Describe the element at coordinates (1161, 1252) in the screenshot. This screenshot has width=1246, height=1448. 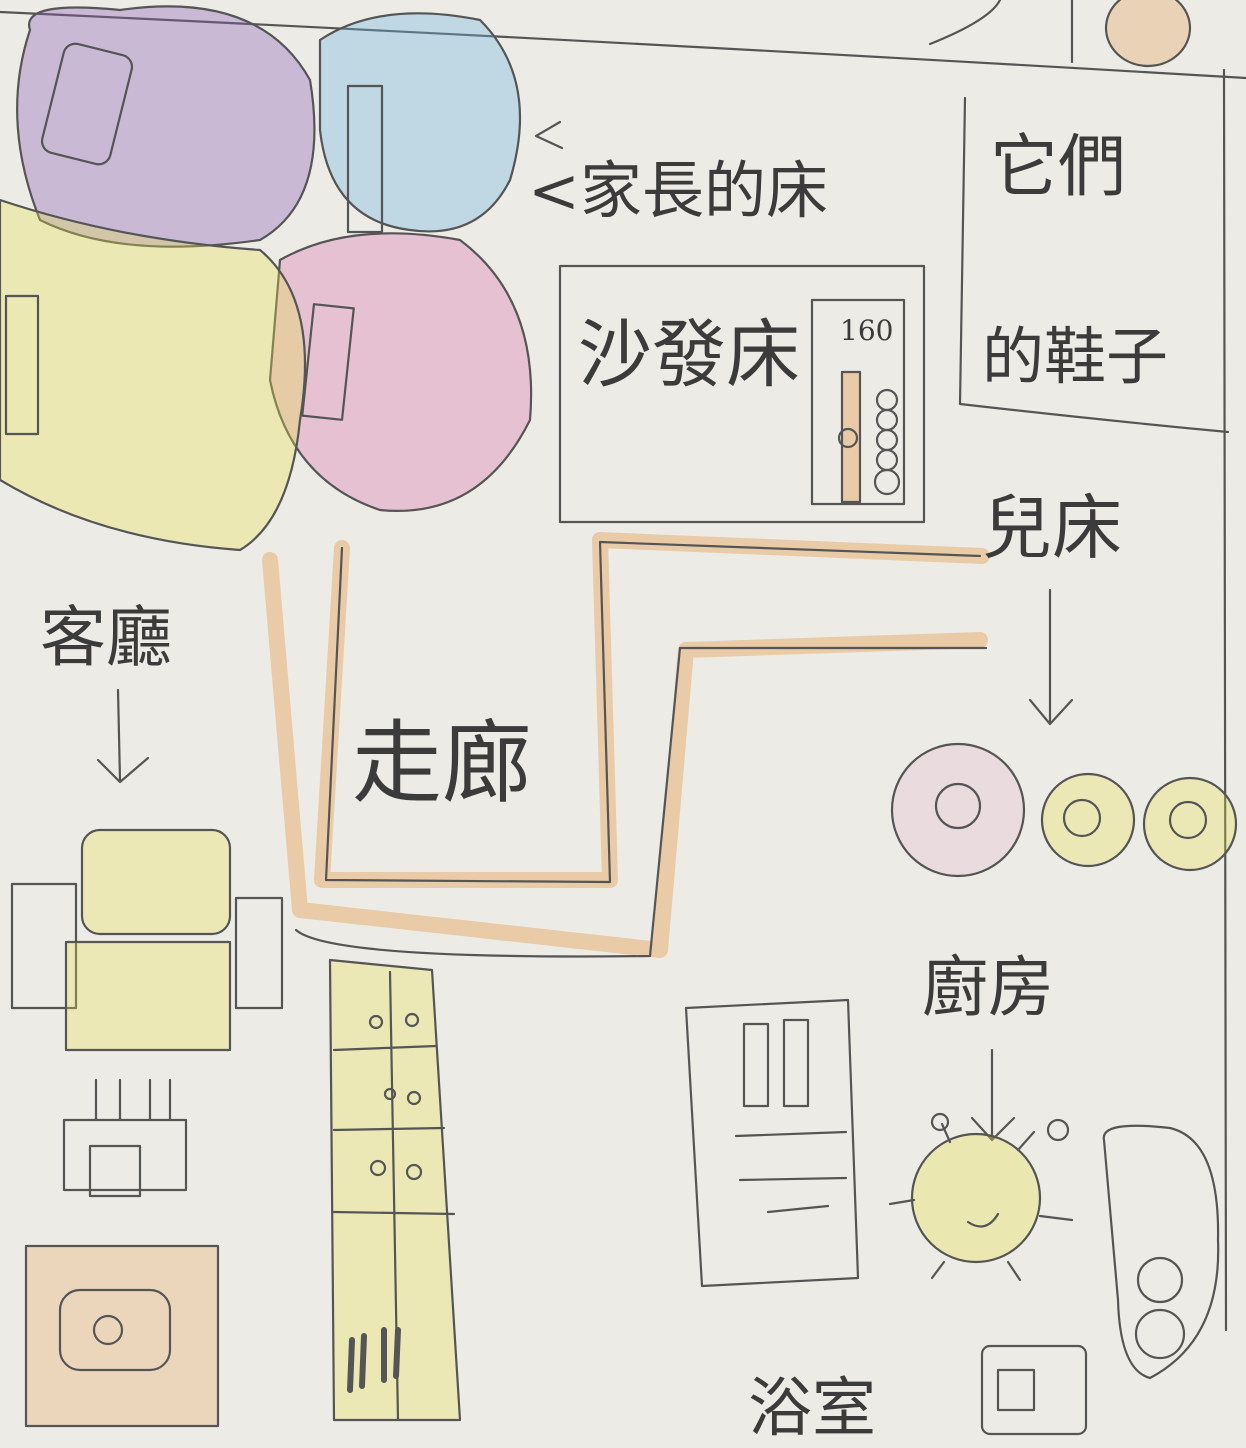
I see `bathtub` at that location.